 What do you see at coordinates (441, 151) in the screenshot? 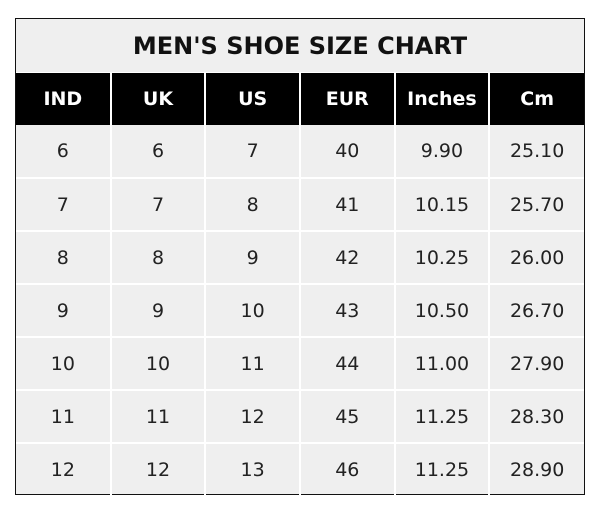
I see `table-cell: 9.90` at bounding box center [441, 151].